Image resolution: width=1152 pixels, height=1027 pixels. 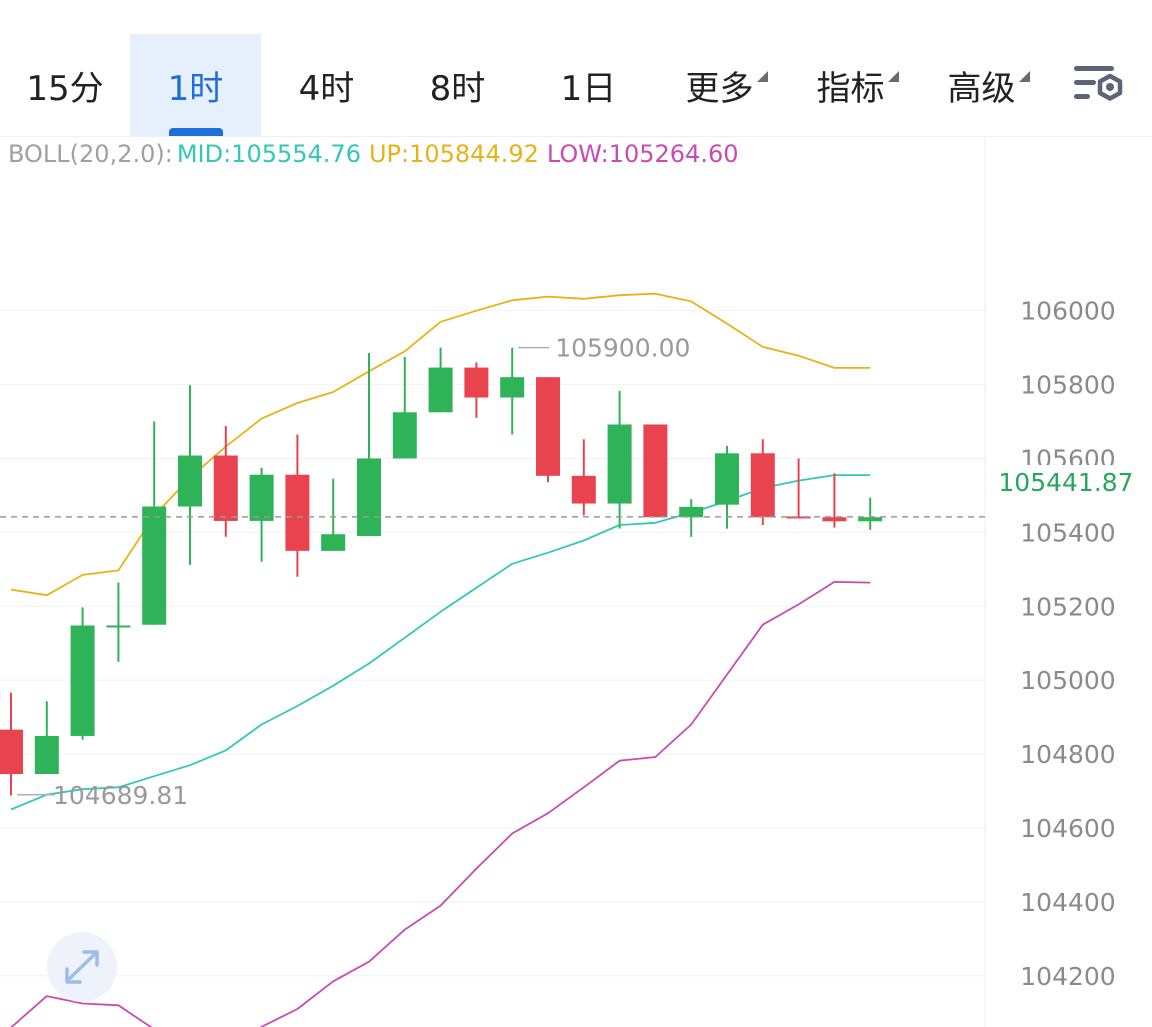 What do you see at coordinates (326, 88) in the screenshot?
I see `tab-label: 4时` at bounding box center [326, 88].